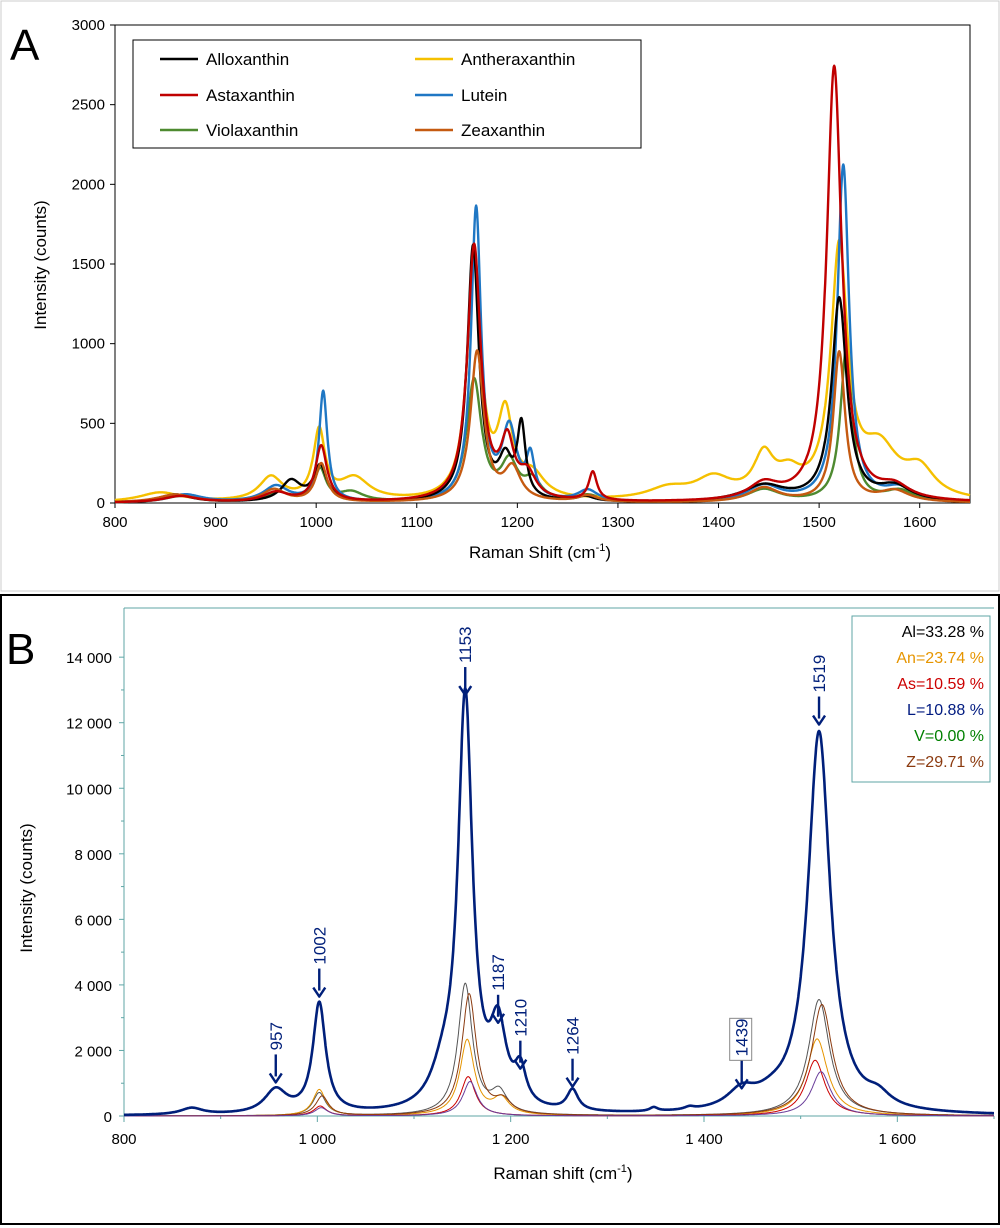  I want to click on panel-b-x-tick-label: 1 000, so click(318, 1139).